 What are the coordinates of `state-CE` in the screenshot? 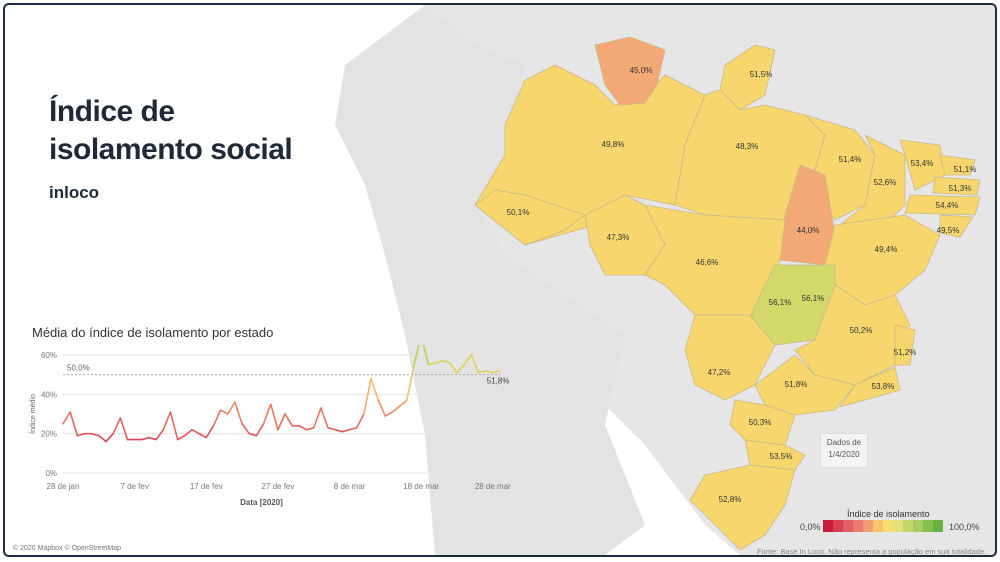 It's located at (922, 165).